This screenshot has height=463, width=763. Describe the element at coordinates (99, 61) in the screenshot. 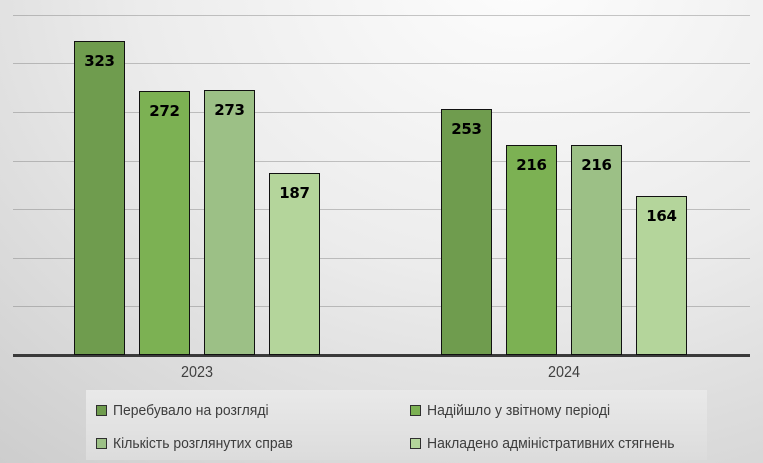

I see `bar-value-label: 323` at that location.